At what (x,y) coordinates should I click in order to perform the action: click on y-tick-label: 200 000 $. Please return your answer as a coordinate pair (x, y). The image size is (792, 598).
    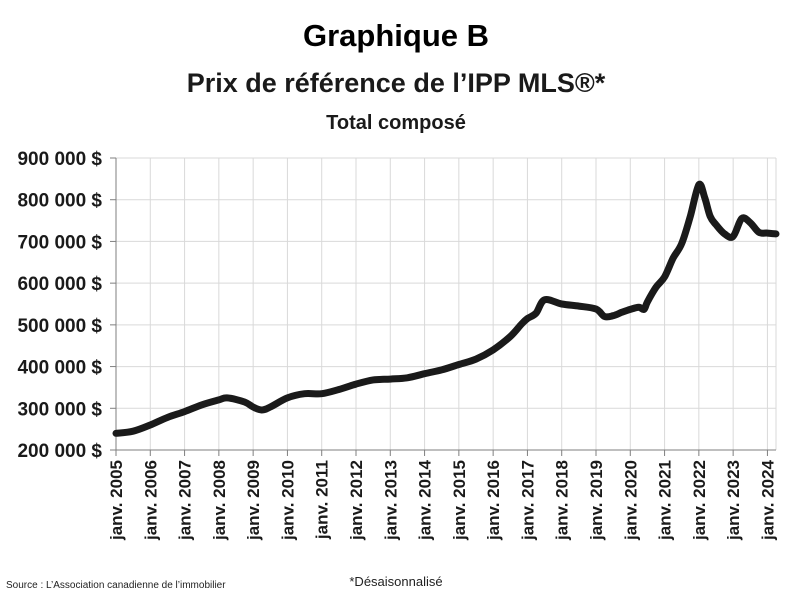
    Looking at the image, I should click on (59, 451).